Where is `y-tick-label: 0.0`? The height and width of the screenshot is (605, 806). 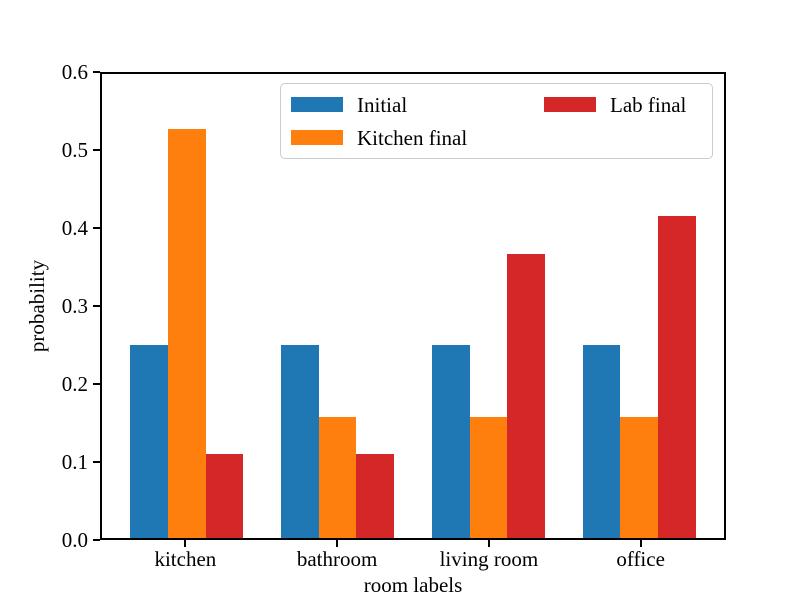 y-tick-label: 0.0 is located at coordinates (74, 540).